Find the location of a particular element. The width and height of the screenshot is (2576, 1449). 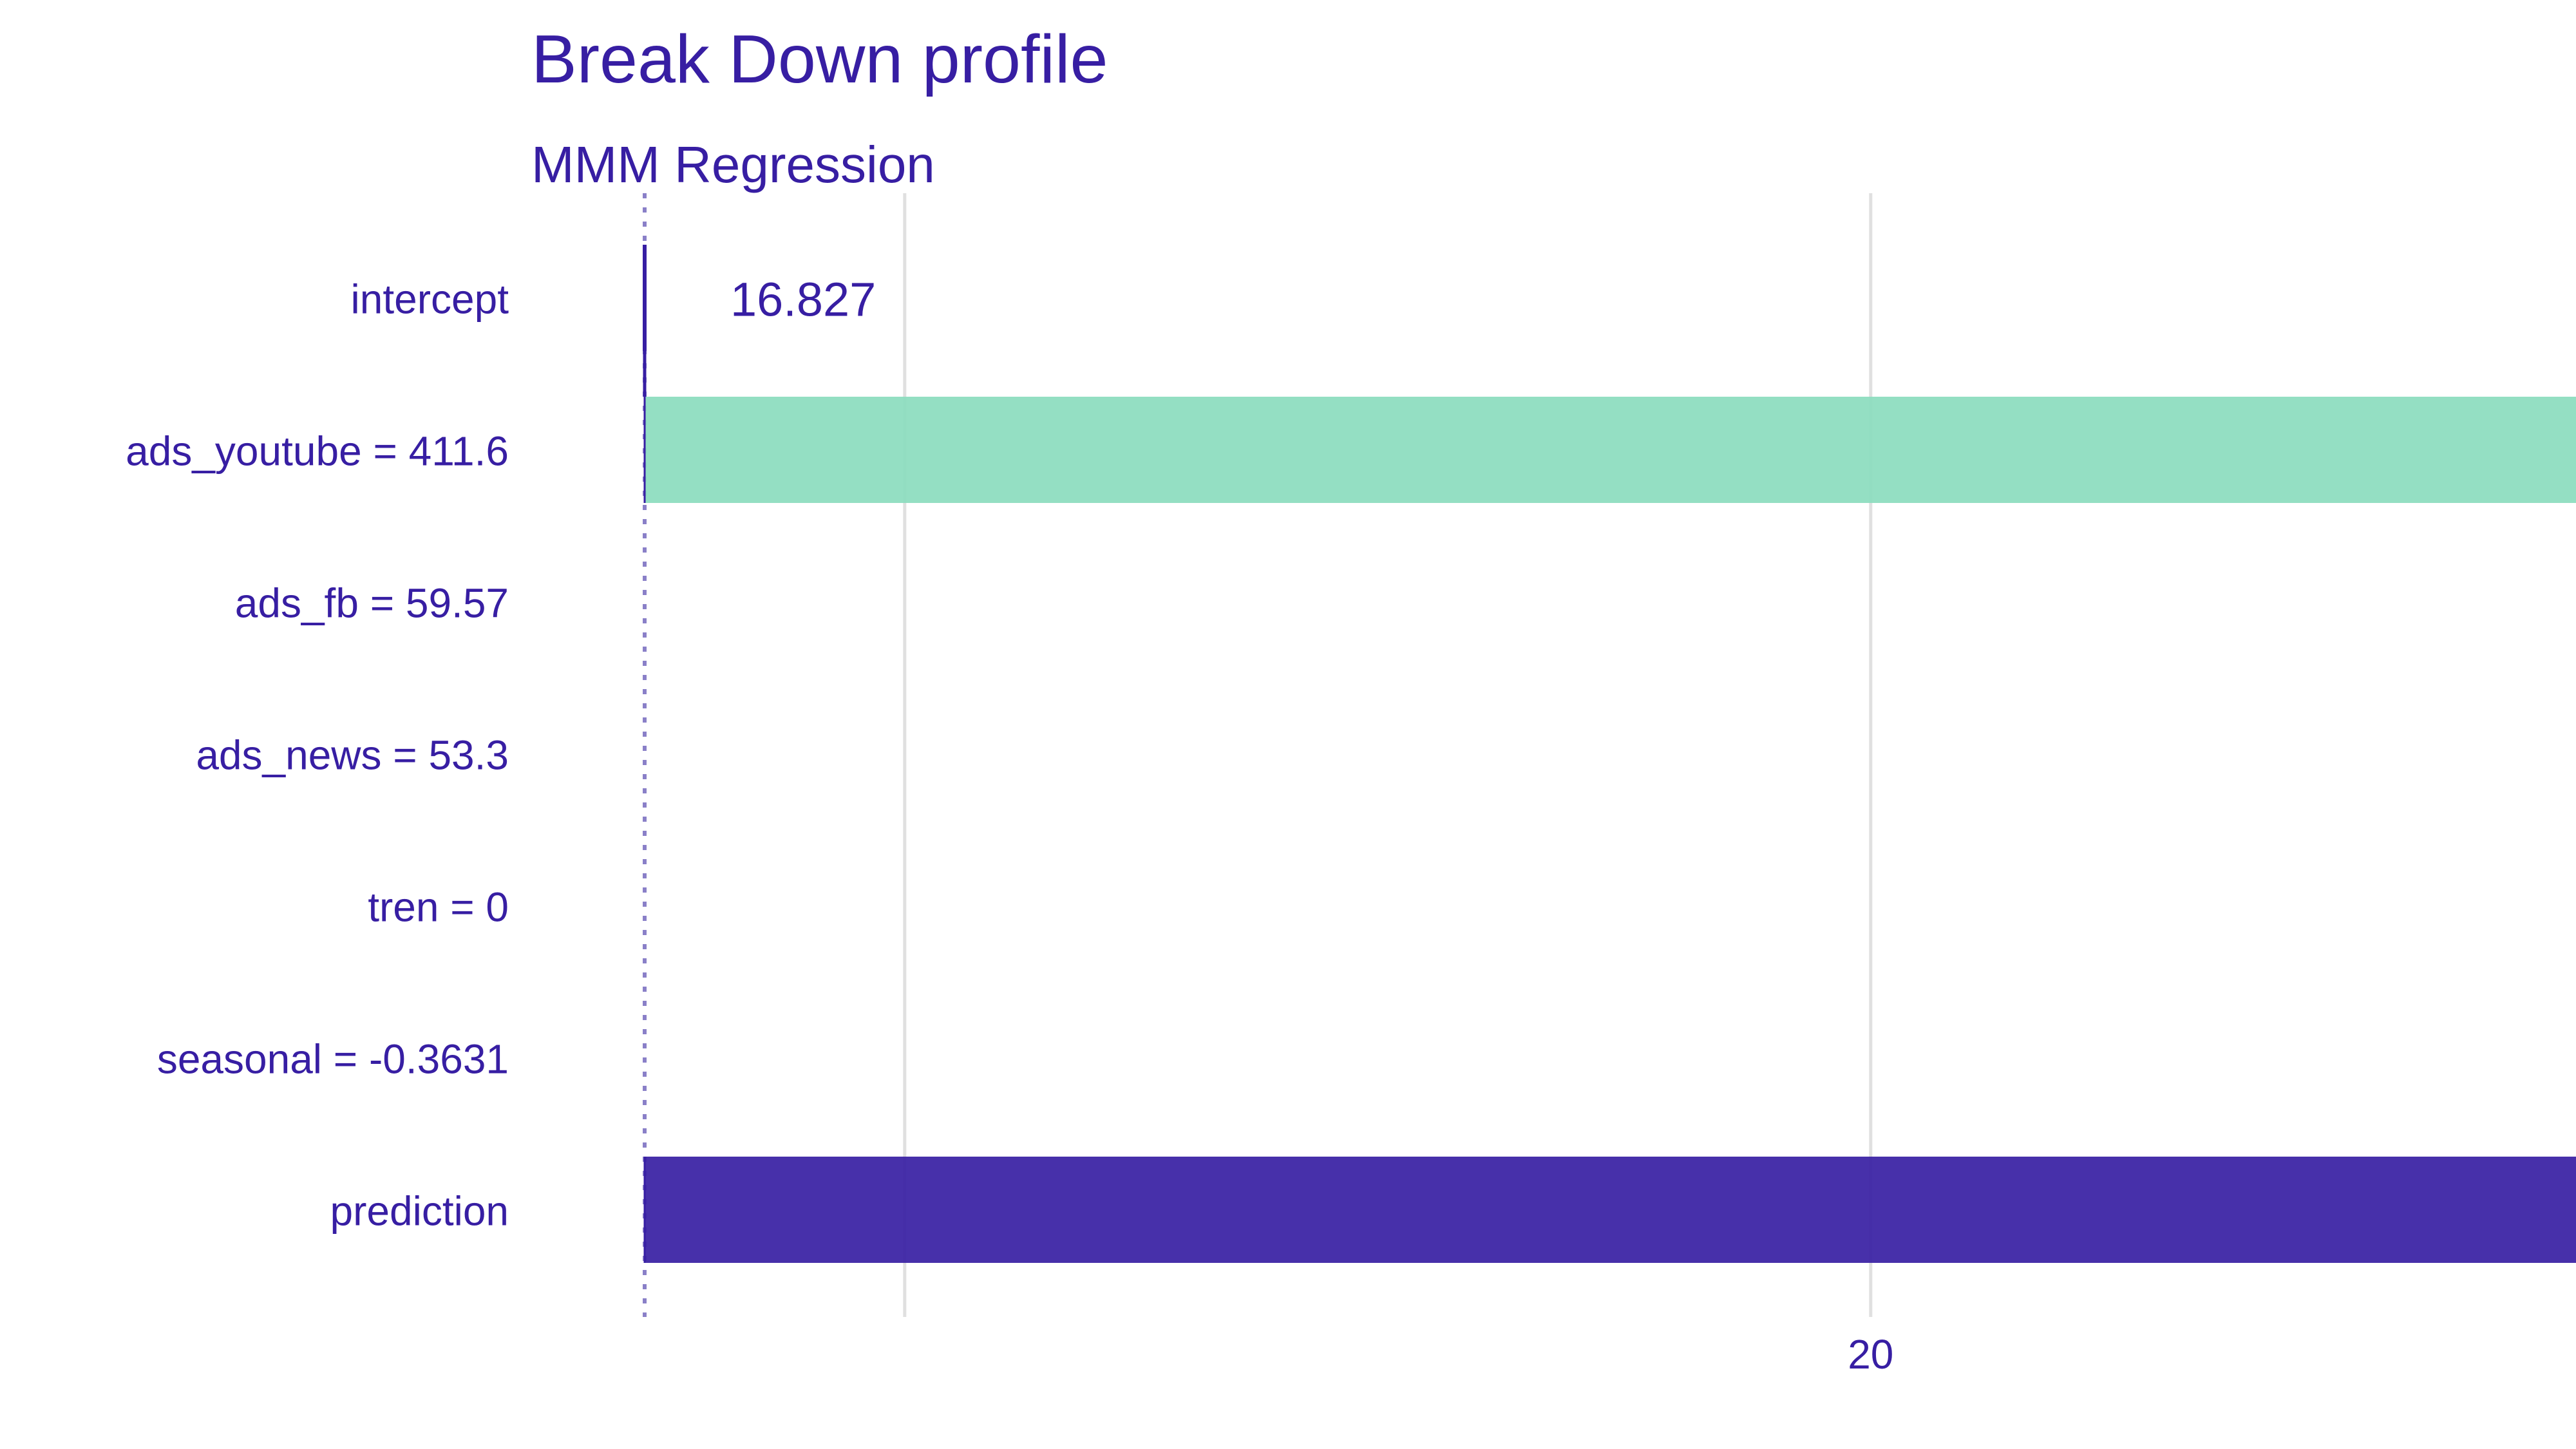

x-tick-label-0: 20 is located at coordinates (1870, 1354).